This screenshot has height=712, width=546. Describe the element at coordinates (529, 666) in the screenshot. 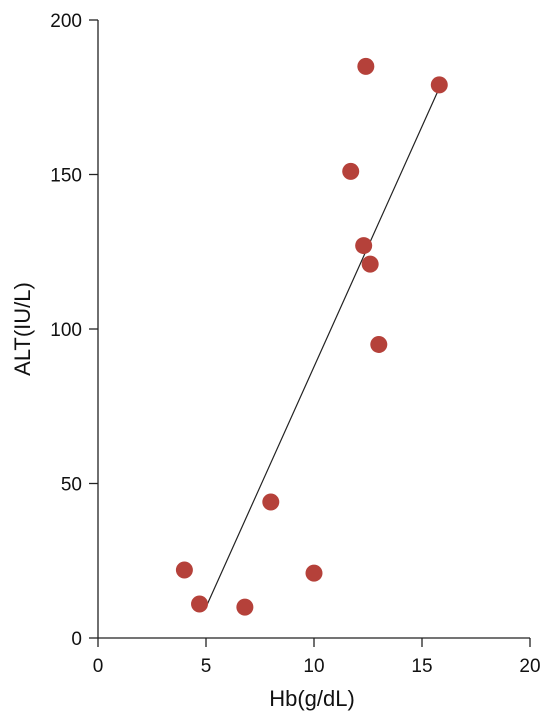

I see `x-tick-label: 20` at that location.